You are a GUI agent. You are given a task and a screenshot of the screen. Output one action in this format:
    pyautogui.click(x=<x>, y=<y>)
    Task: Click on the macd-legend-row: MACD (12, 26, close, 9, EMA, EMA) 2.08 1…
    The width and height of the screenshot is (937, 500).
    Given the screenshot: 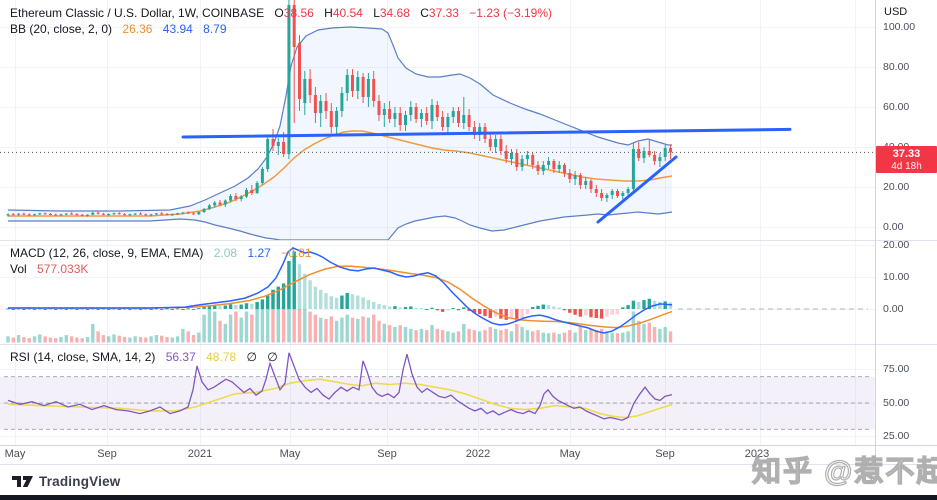 What is the action you would take?
    pyautogui.click(x=161, y=253)
    